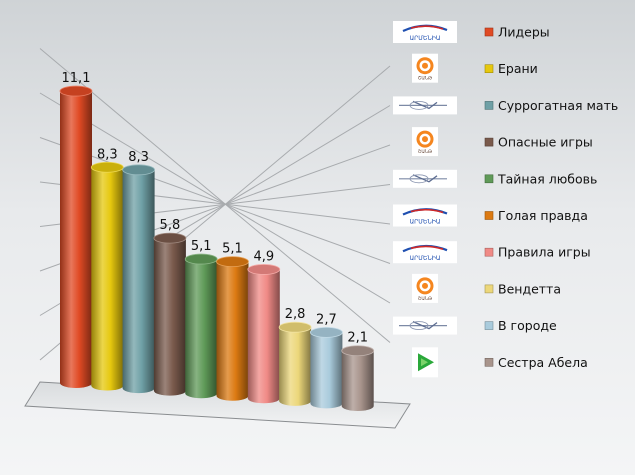 Image resolution: width=635 pixels, height=475 pixels. I want to click on legend-label: Ерани, so click(518, 68).